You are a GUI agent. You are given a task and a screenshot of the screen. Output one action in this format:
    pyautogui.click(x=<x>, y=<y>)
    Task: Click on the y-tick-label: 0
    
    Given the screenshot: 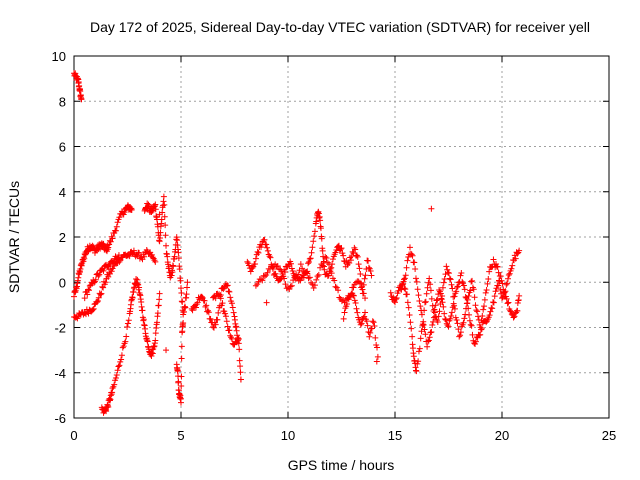 What is the action you would take?
    pyautogui.click(x=62, y=282)
    